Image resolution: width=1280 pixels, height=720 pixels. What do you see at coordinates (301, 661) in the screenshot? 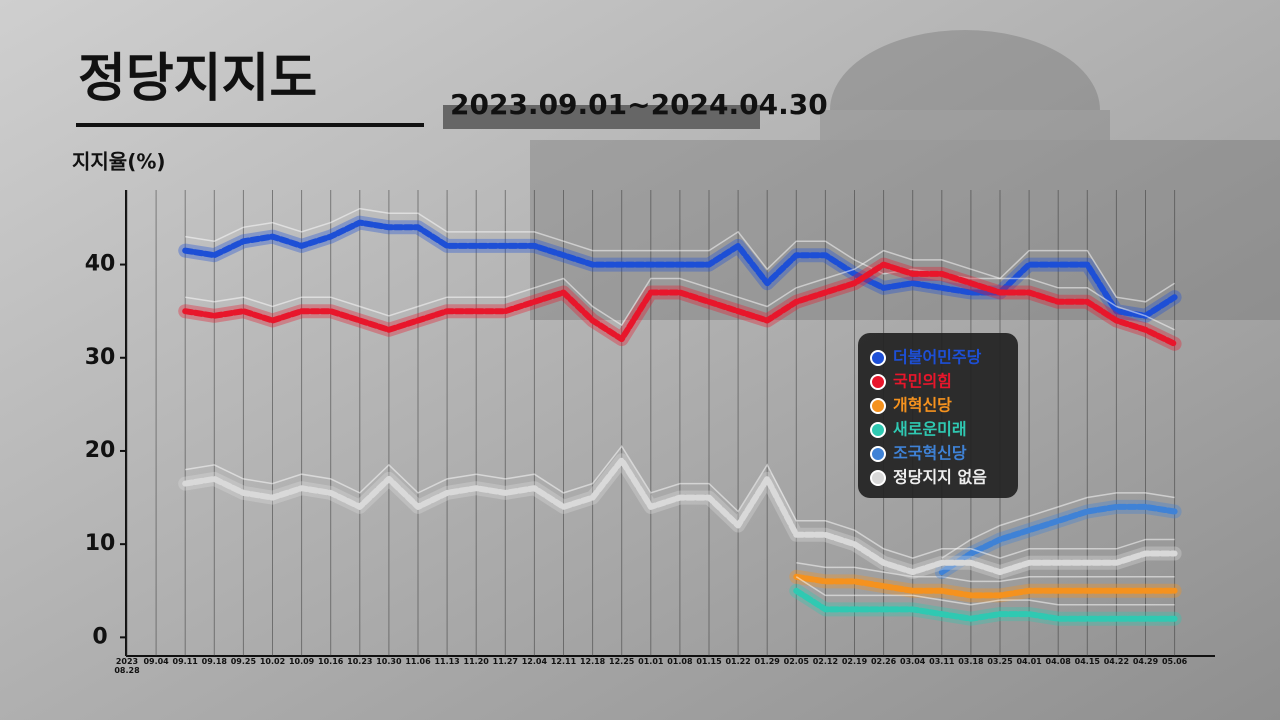
I see `x-tick-label: 10.09` at bounding box center [301, 661].